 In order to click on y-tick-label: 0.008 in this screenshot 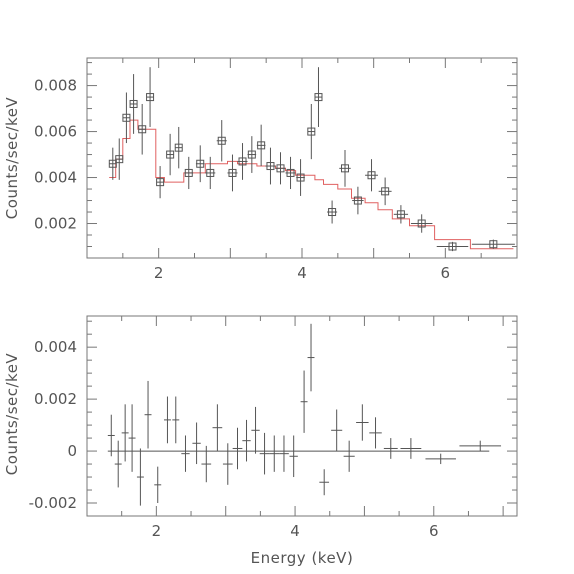, I will do `click(55, 86)`.